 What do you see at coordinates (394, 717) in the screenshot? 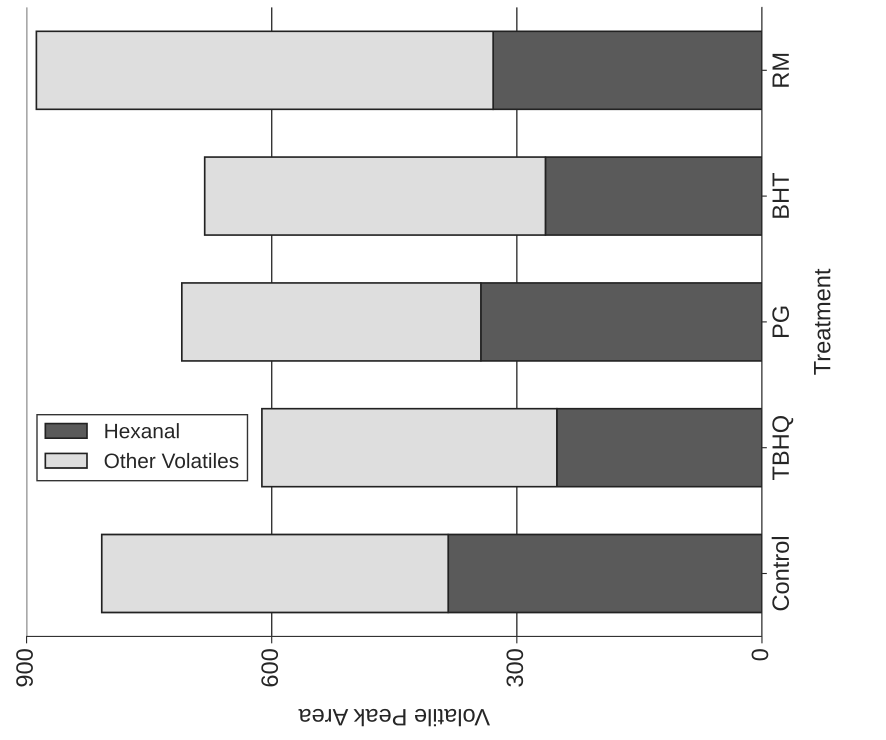
I see `x-axis-title: Volatile Peak Area` at bounding box center [394, 717].